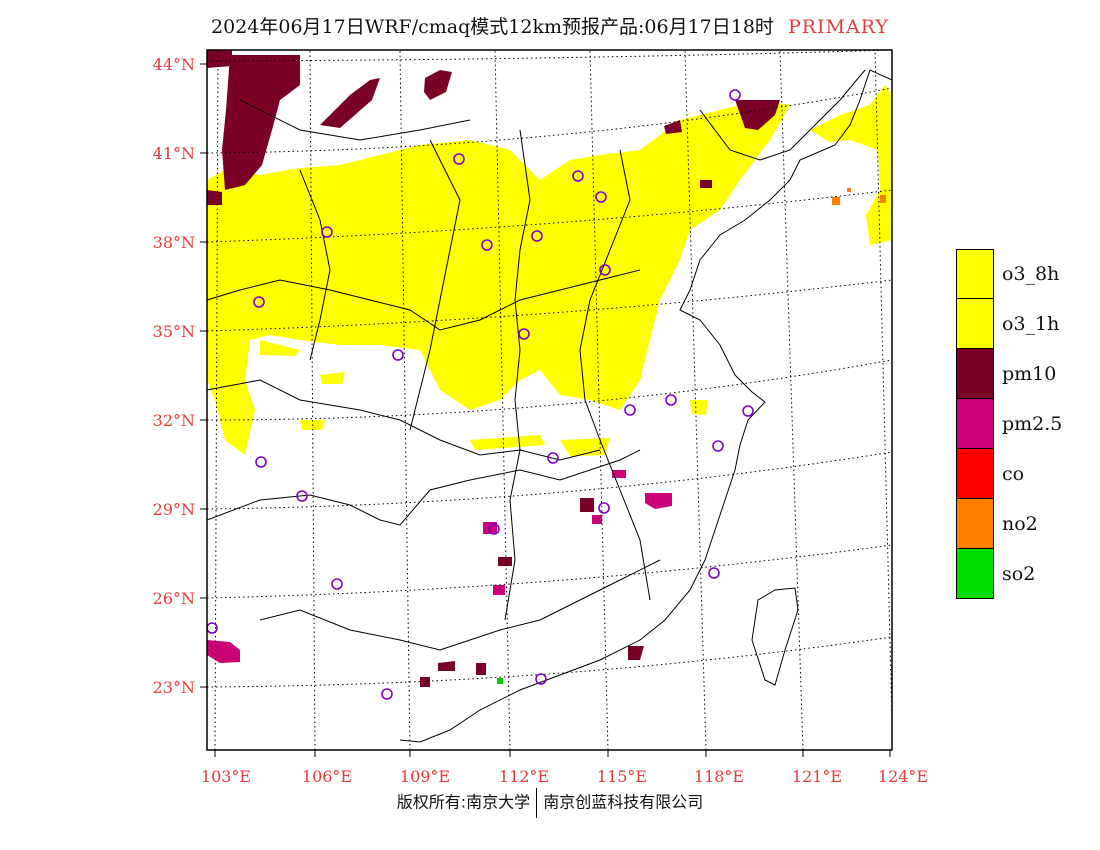  I want to click on legend-label: o3_1h, so click(1031, 324).